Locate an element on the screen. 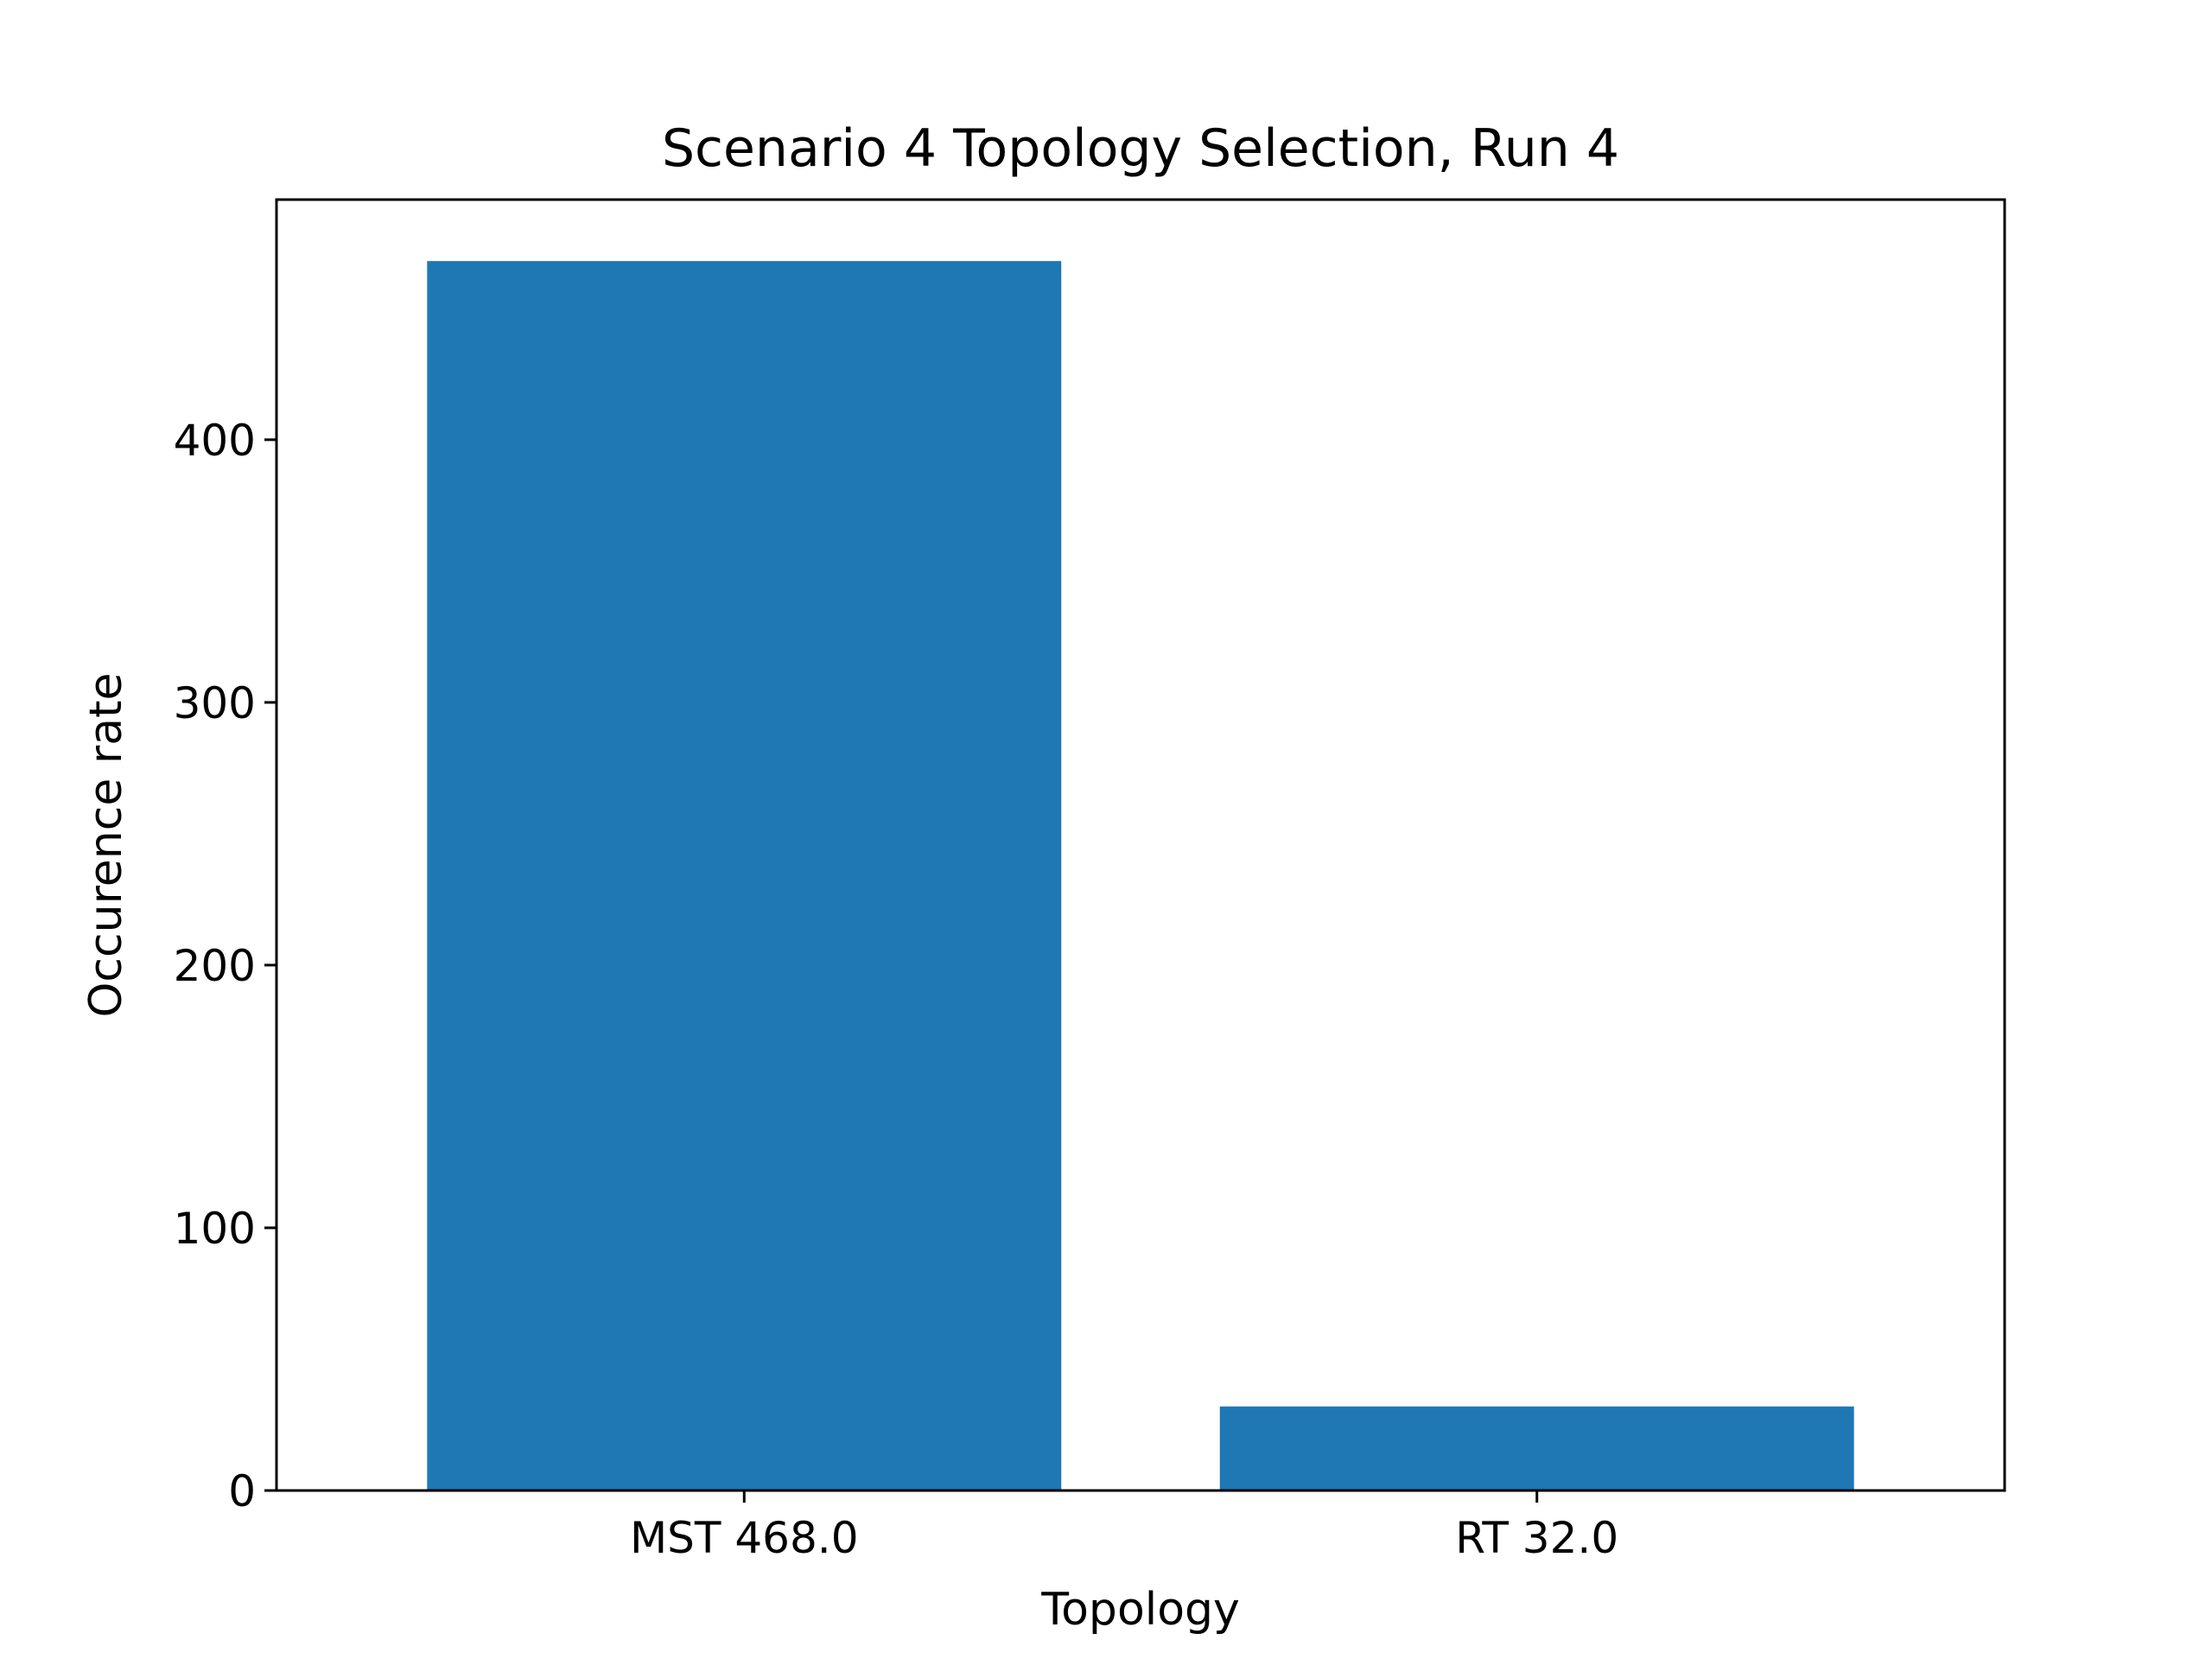 The height and width of the screenshot is (1659, 2212). y-tick-label-4: 400 is located at coordinates (215, 441).